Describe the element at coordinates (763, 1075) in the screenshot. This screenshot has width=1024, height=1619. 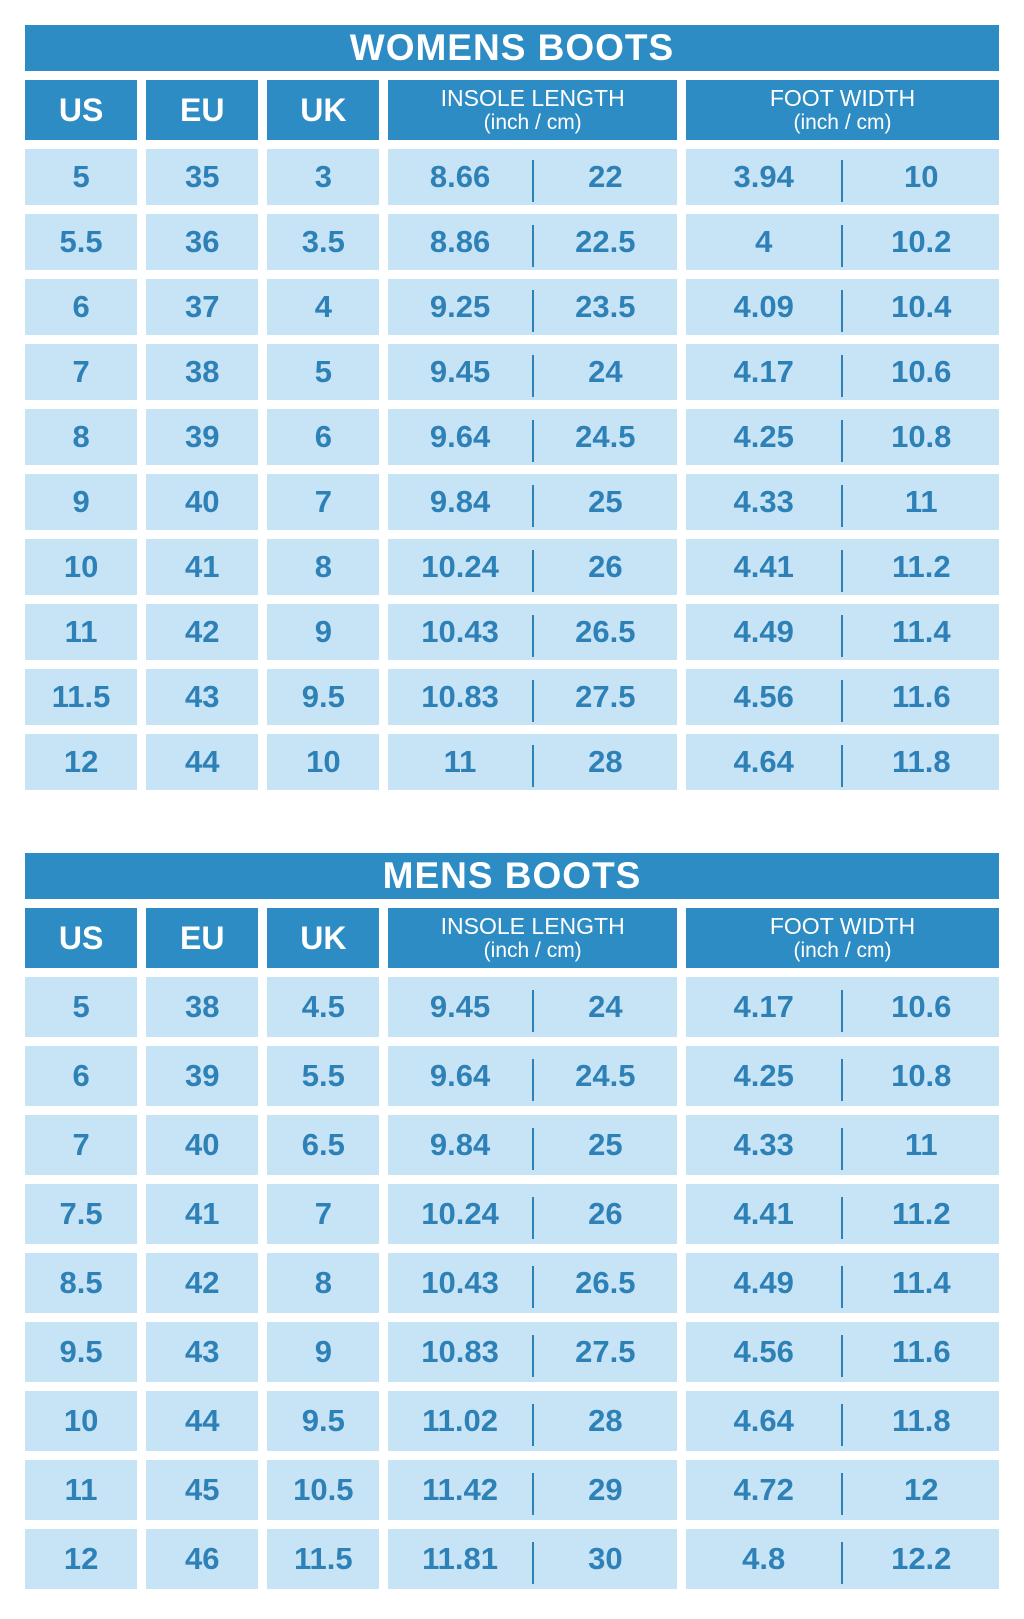
I see `inch-value: 4.25` at that location.